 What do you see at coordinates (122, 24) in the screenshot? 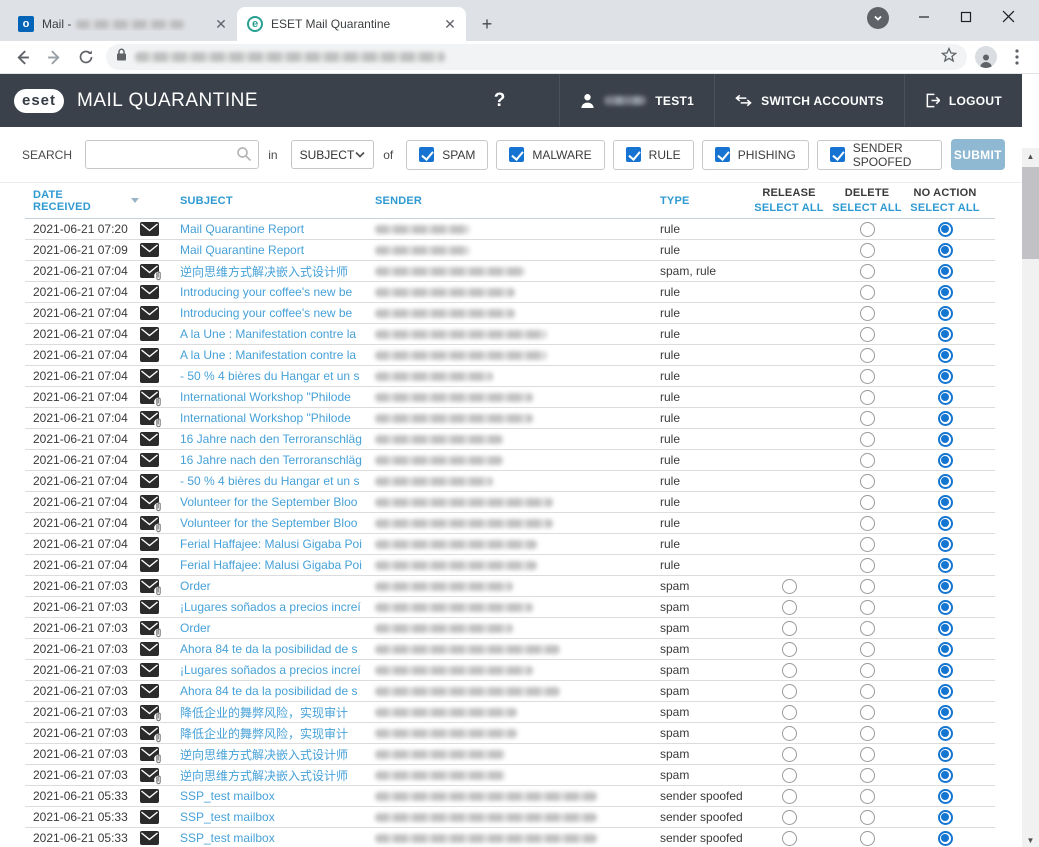
I see `tab-mail: o Mail - ✕` at bounding box center [122, 24].